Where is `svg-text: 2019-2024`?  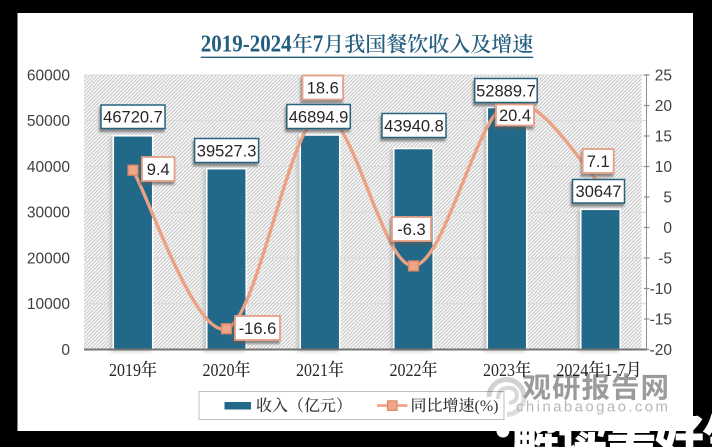 svg-text: 2019-2024 is located at coordinates (246, 43).